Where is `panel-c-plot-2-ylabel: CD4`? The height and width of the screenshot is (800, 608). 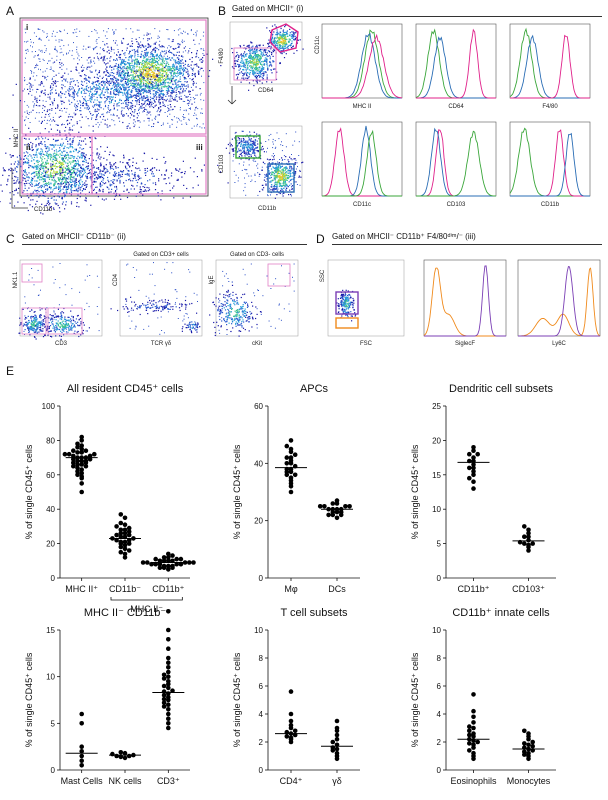
panel-c-plot-2-ylabel: CD4 is located at coordinates (116, 279).